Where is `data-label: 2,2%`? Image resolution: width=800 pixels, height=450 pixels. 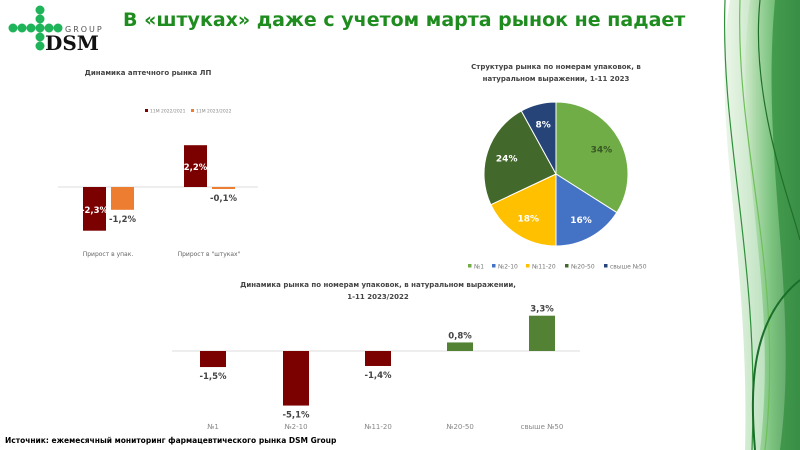
data-label: 2,2% is located at coordinates (196, 168).